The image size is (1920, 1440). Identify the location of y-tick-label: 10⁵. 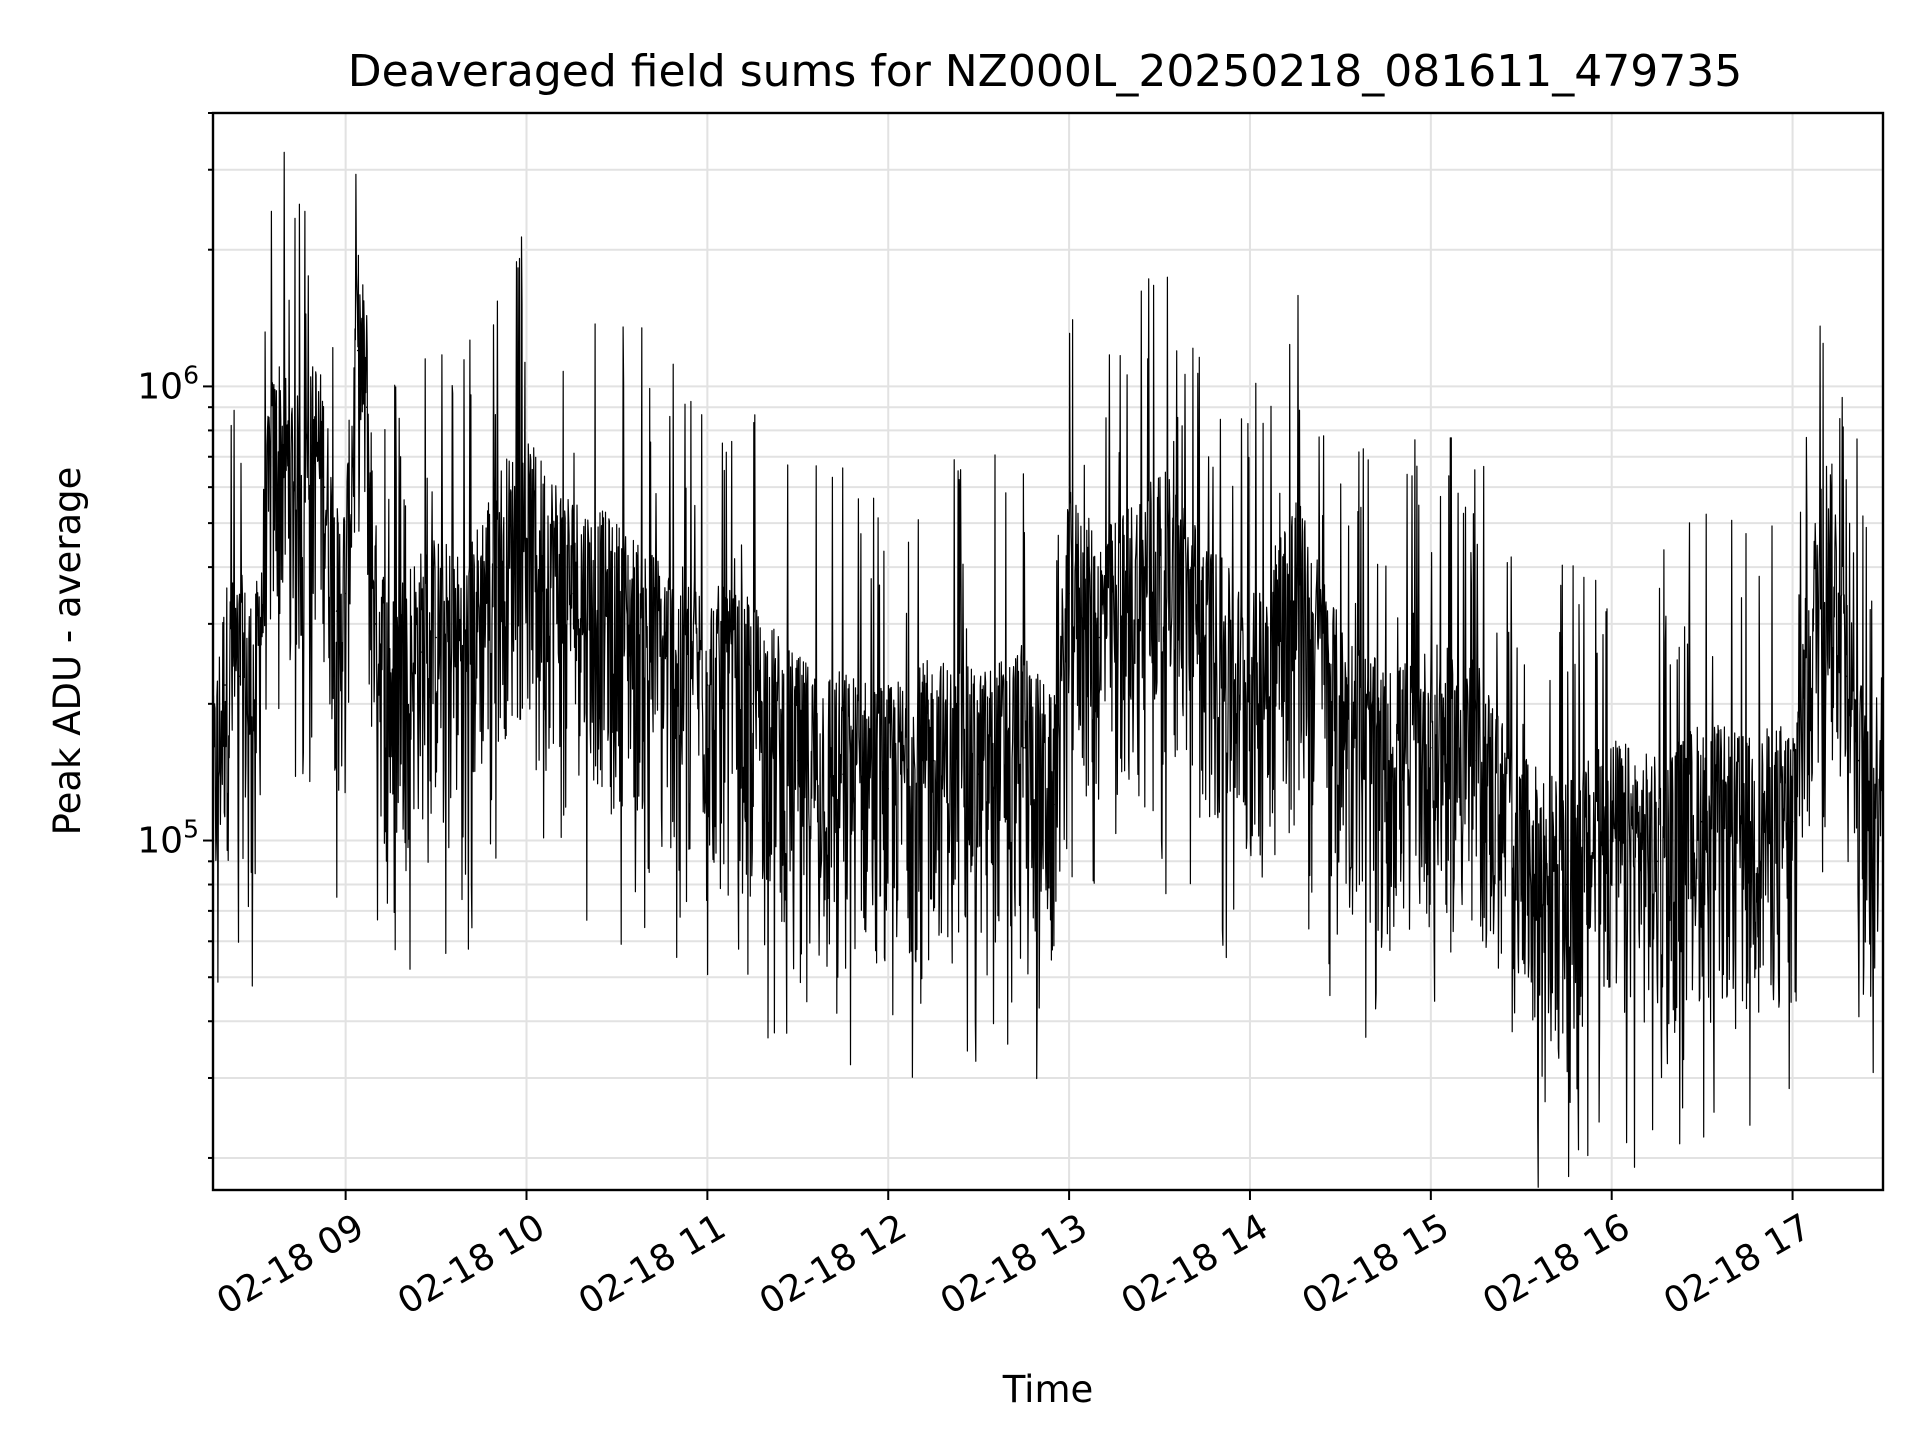
(168, 838).